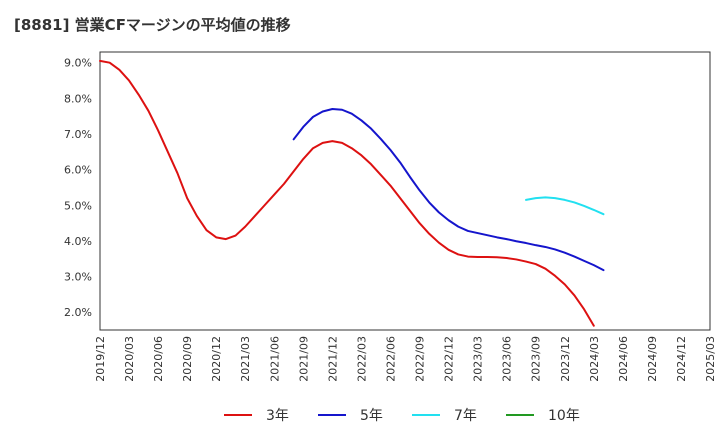 The image size is (720, 440). Describe the element at coordinates (361, 359) in the screenshot. I see `x-tick-label: 2022/03` at that location.